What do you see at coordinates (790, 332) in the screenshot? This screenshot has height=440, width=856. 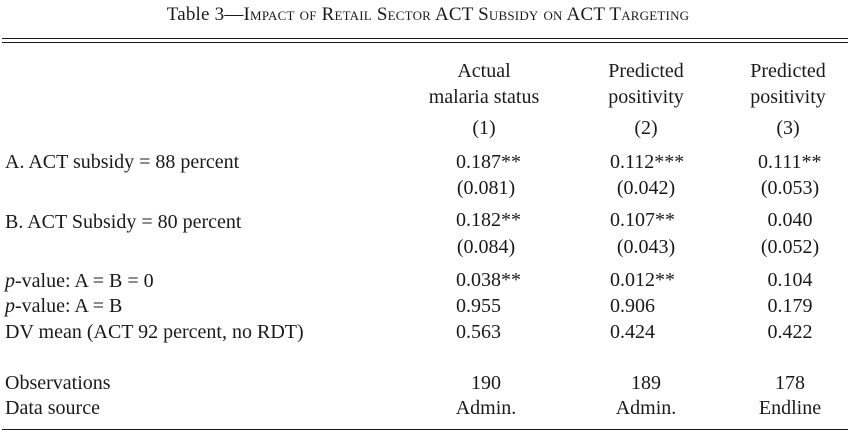 I see `row-dv-col3: 0.422` at bounding box center [790, 332].